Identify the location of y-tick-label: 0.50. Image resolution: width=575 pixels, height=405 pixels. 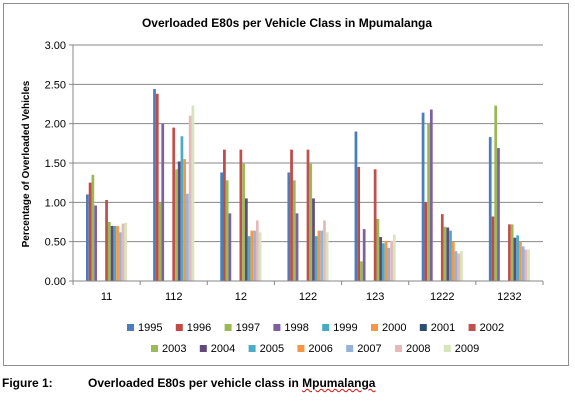
(55, 243).